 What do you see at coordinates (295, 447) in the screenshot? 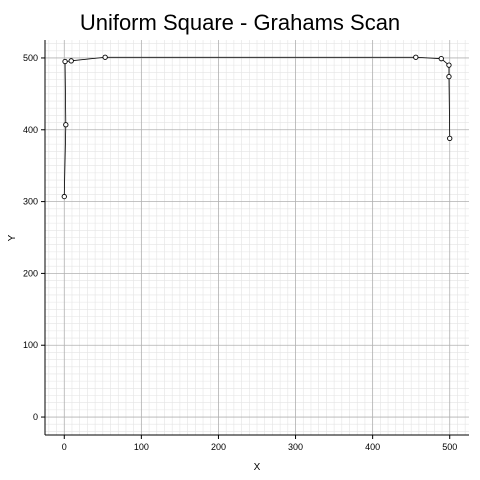
I see `x-tick-label: 300` at bounding box center [295, 447].